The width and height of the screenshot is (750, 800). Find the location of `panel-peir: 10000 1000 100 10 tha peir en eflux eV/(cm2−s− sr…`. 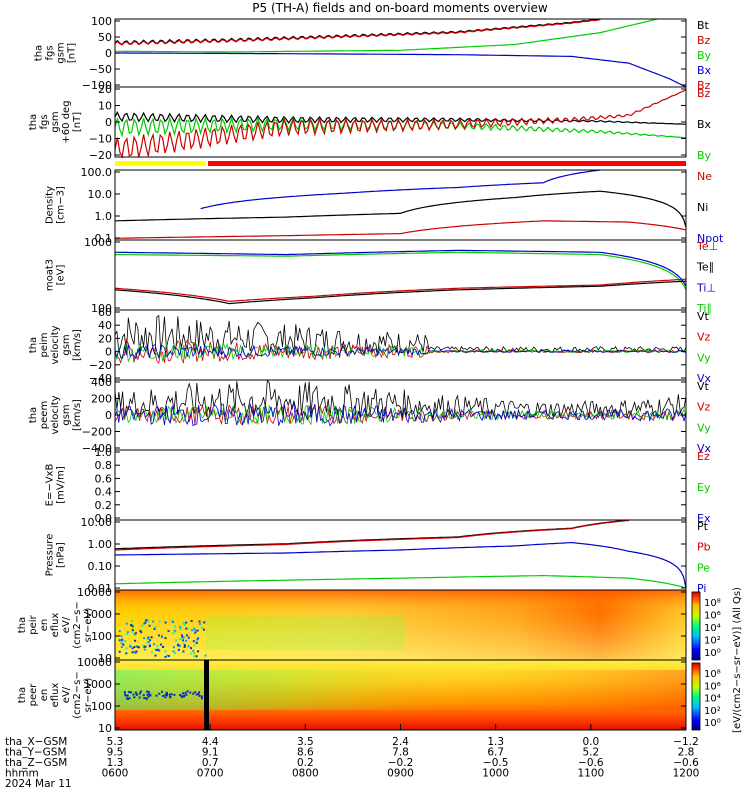

panel-peir: 10000 1000 100 10 tha peir en eflux eV/(cm2−s− sr… is located at coordinates (352, 625).